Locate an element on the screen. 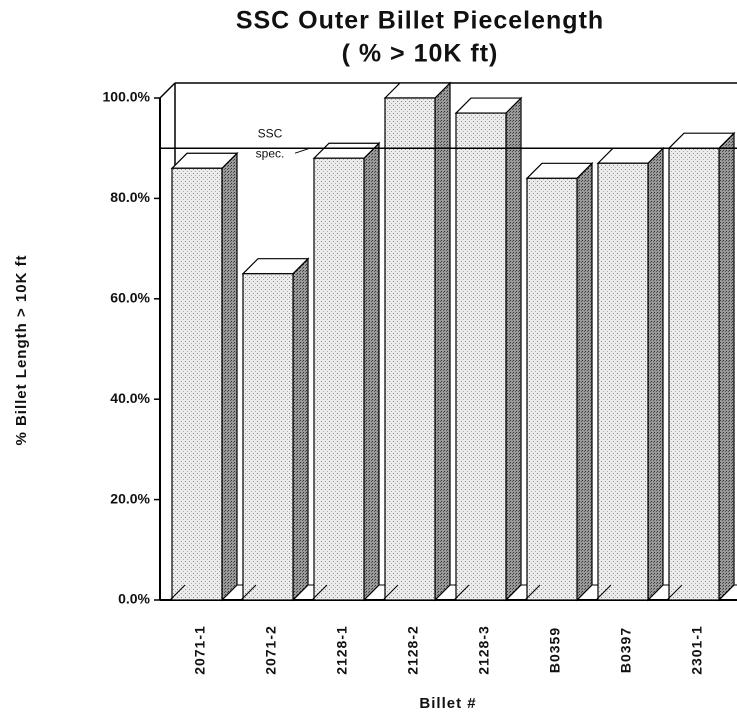 This screenshot has height=718, width=737. y-tick-label: 0.0% is located at coordinates (134, 599).